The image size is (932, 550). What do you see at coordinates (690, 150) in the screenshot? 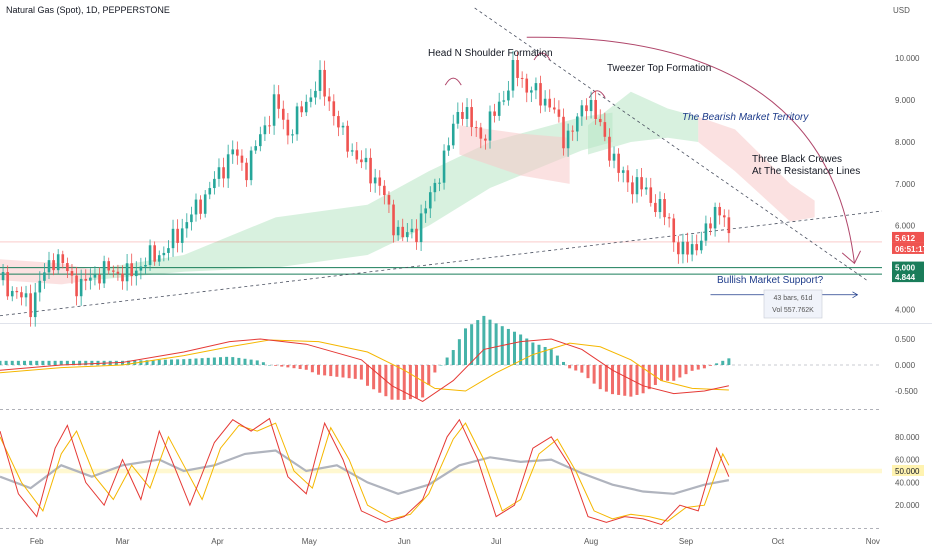
I see `projection-arc` at bounding box center [690, 150].